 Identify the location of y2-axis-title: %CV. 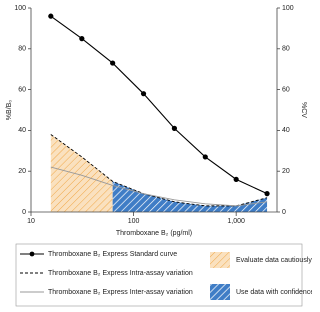
(303, 110).